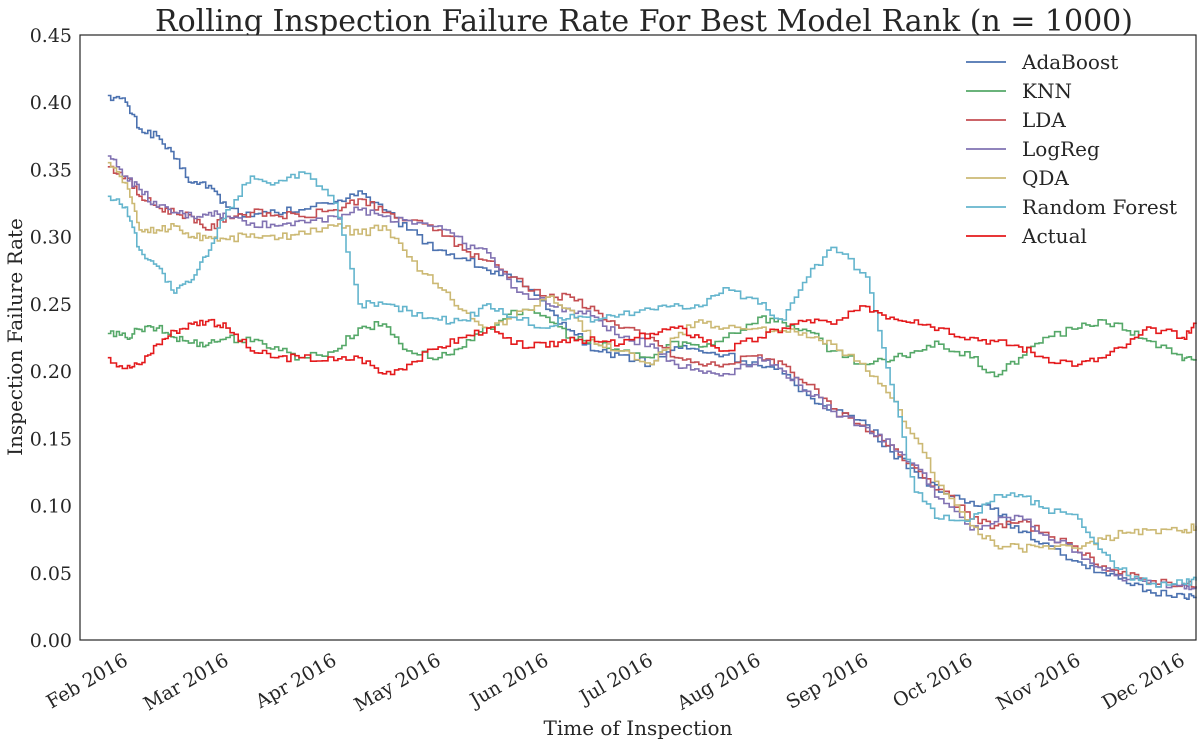  What do you see at coordinates (932, 680) in the screenshot?
I see `x-tick-label: Oct 2016` at bounding box center [932, 680].